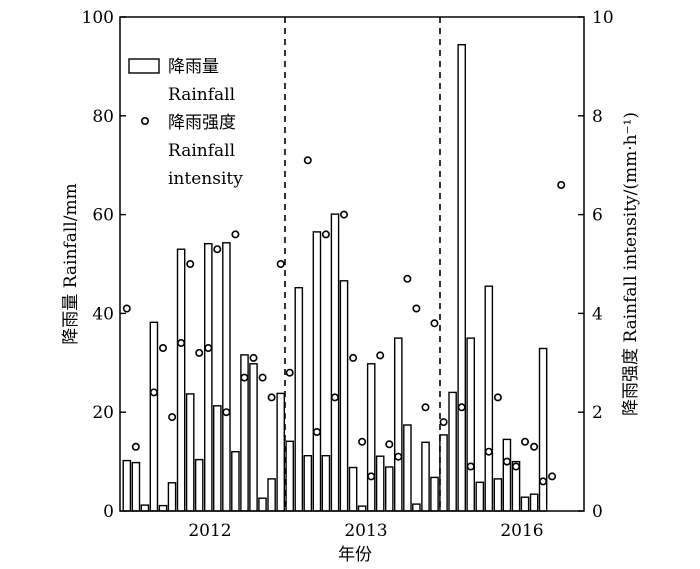 The image size is (700, 569). Describe the element at coordinates (355, 555) in the screenshot. I see `x-axis-title: 年份` at that location.